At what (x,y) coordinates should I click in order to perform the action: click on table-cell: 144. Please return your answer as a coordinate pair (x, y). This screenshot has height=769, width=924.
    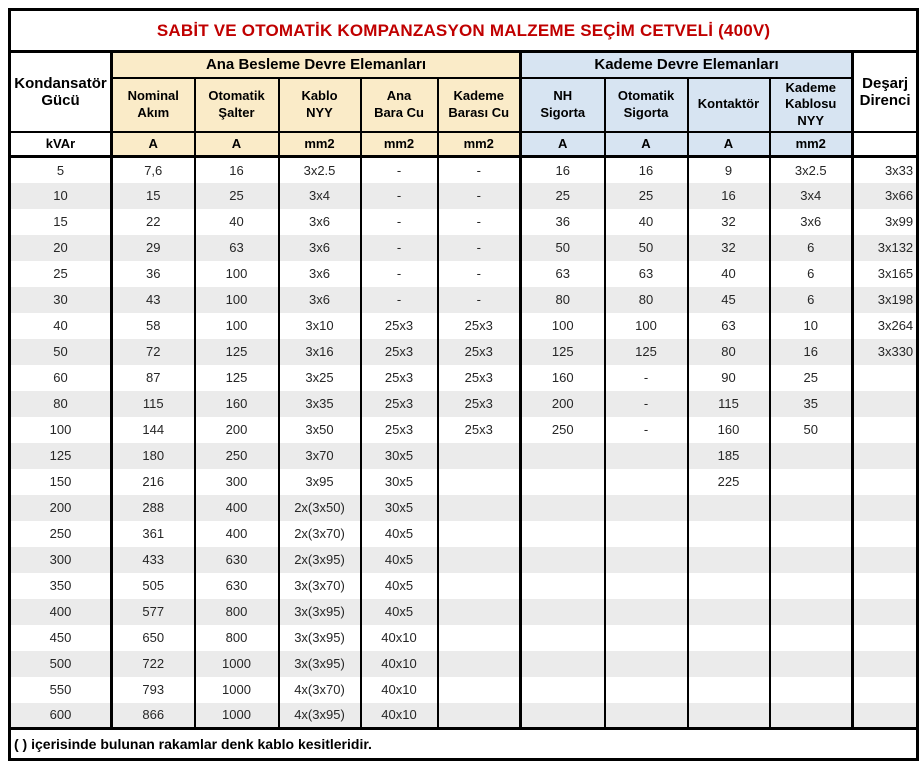
    Looking at the image, I should click on (152, 429).